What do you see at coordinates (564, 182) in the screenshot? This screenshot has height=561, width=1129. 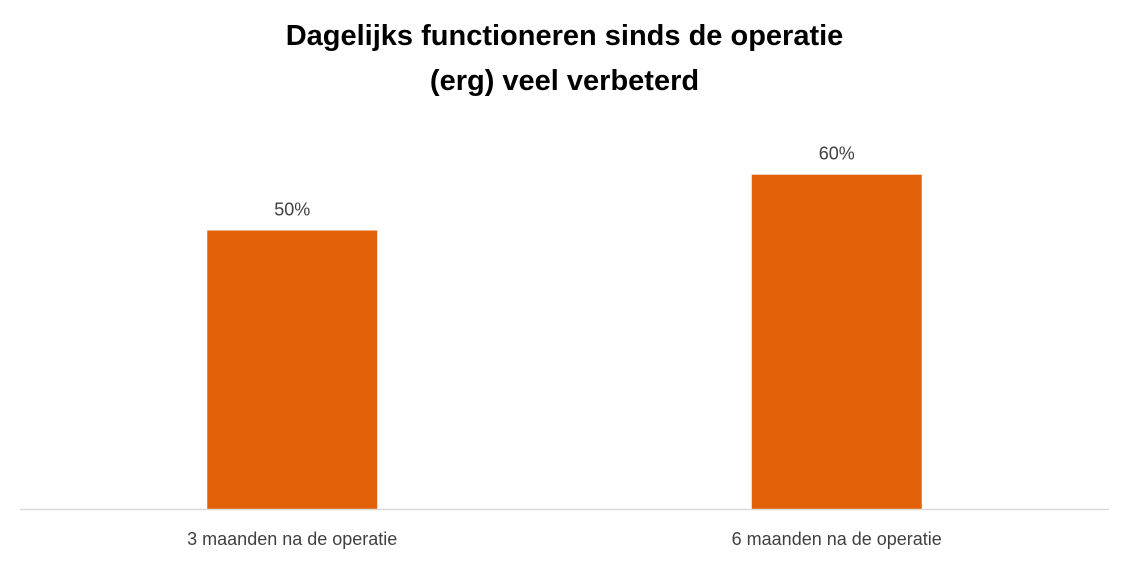 I see `data-labels-group: 50% 60%` at bounding box center [564, 182].